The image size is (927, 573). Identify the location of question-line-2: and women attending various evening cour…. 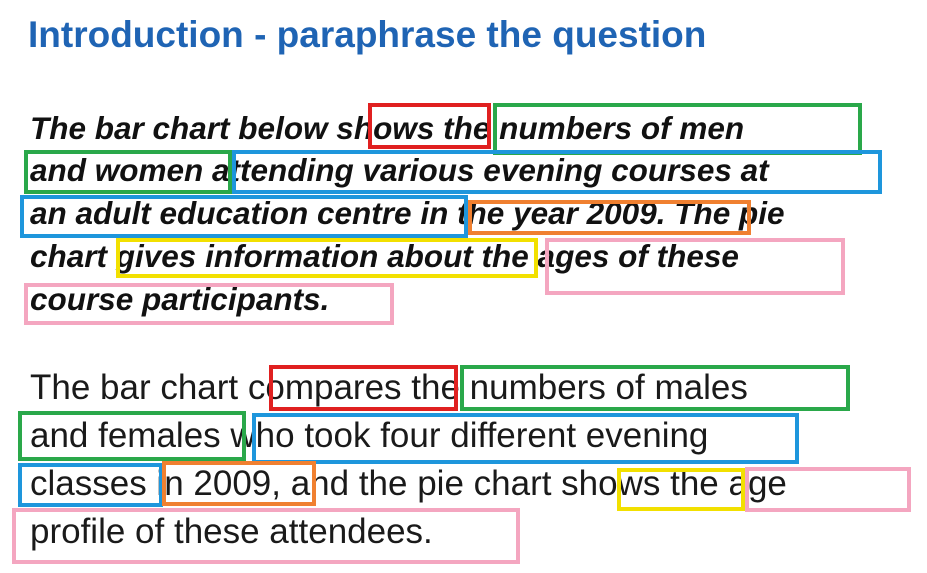
(399, 170).